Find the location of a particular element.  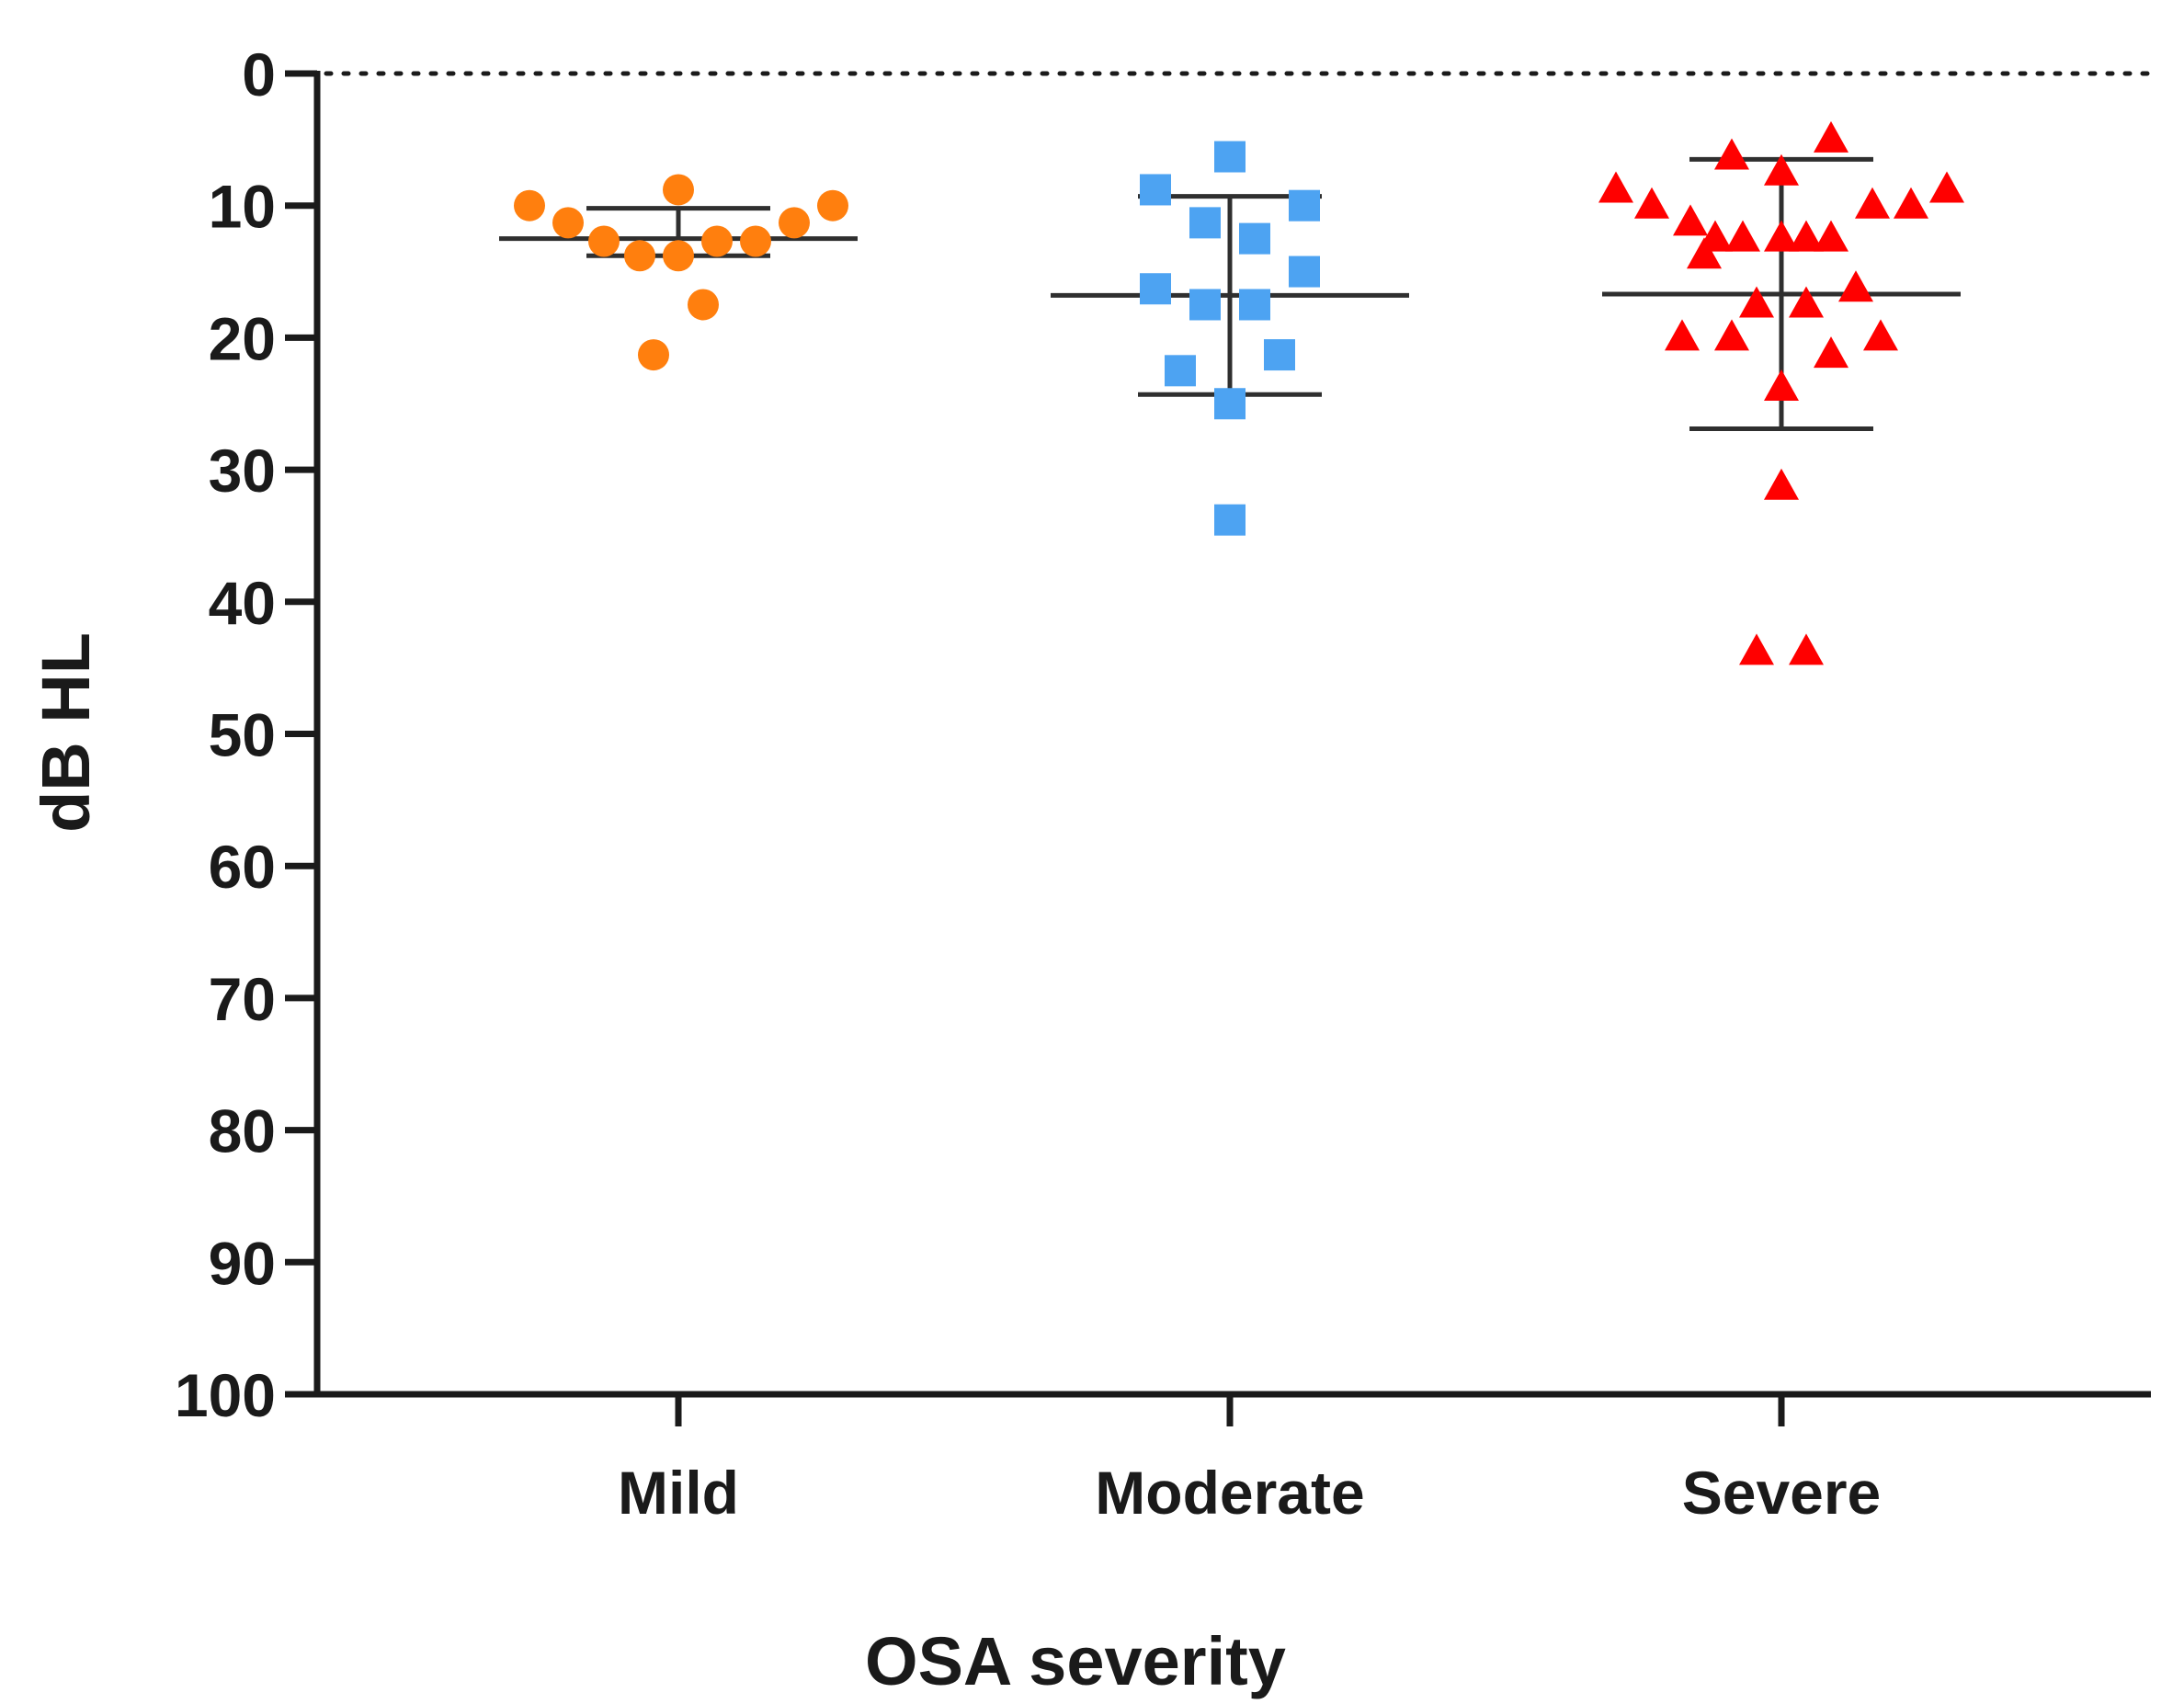

y-tick-label: 100 is located at coordinates (225, 1395).